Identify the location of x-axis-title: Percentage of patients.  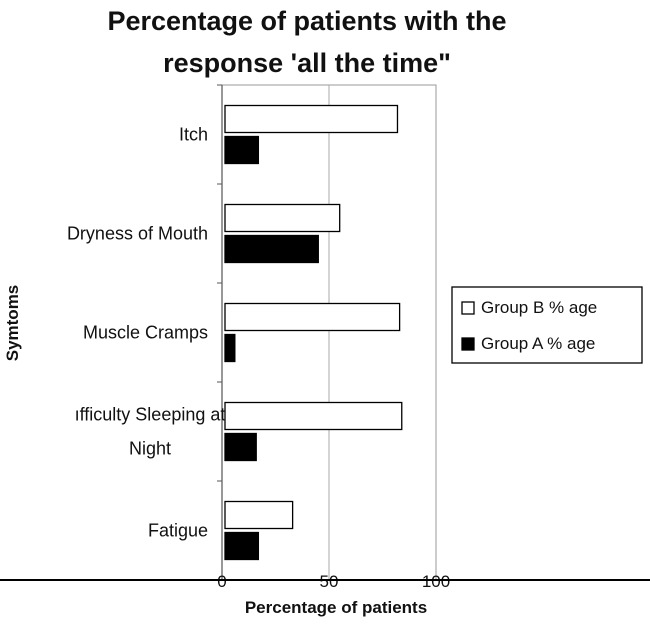
(336, 607).